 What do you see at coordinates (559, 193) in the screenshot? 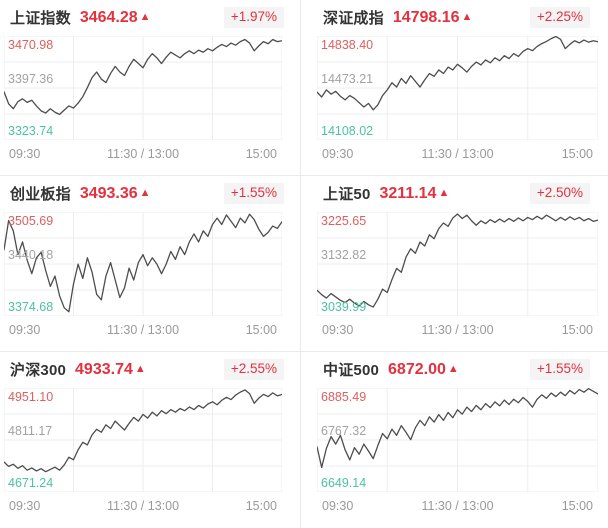
I see `change-percent-badge: +2.50%` at bounding box center [559, 193].